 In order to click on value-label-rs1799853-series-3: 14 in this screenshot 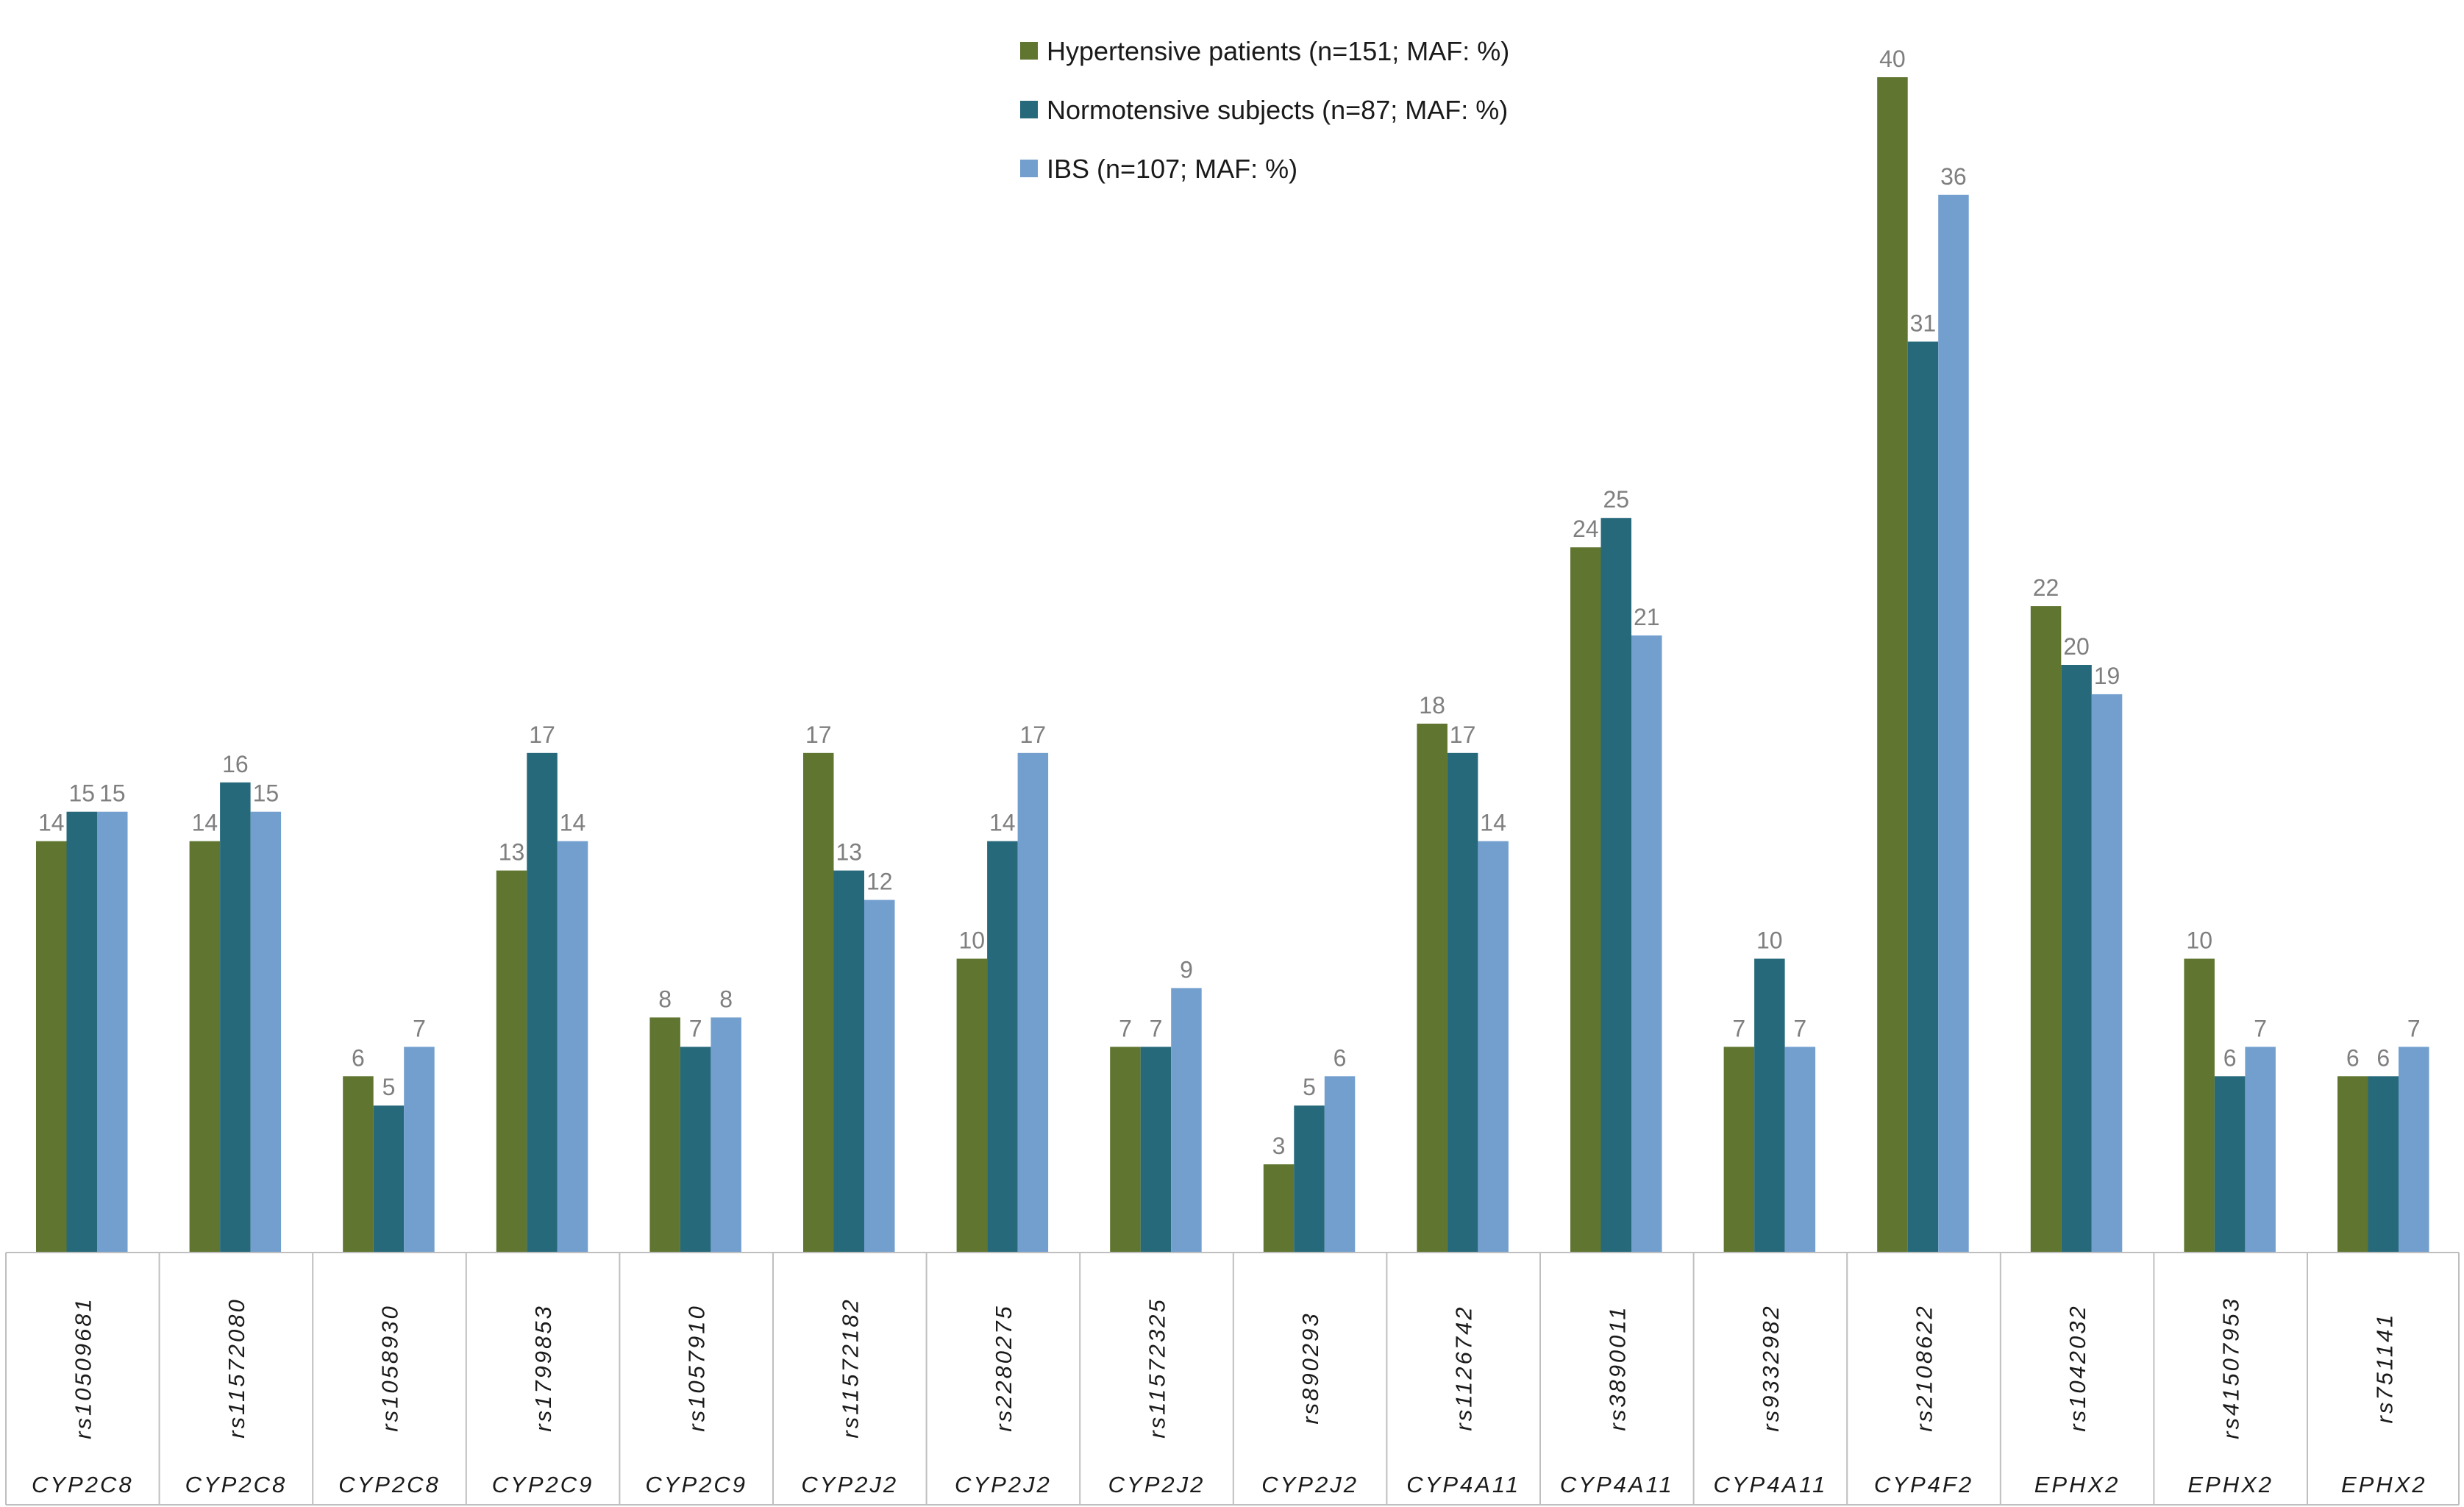, I will do `click(573, 823)`.